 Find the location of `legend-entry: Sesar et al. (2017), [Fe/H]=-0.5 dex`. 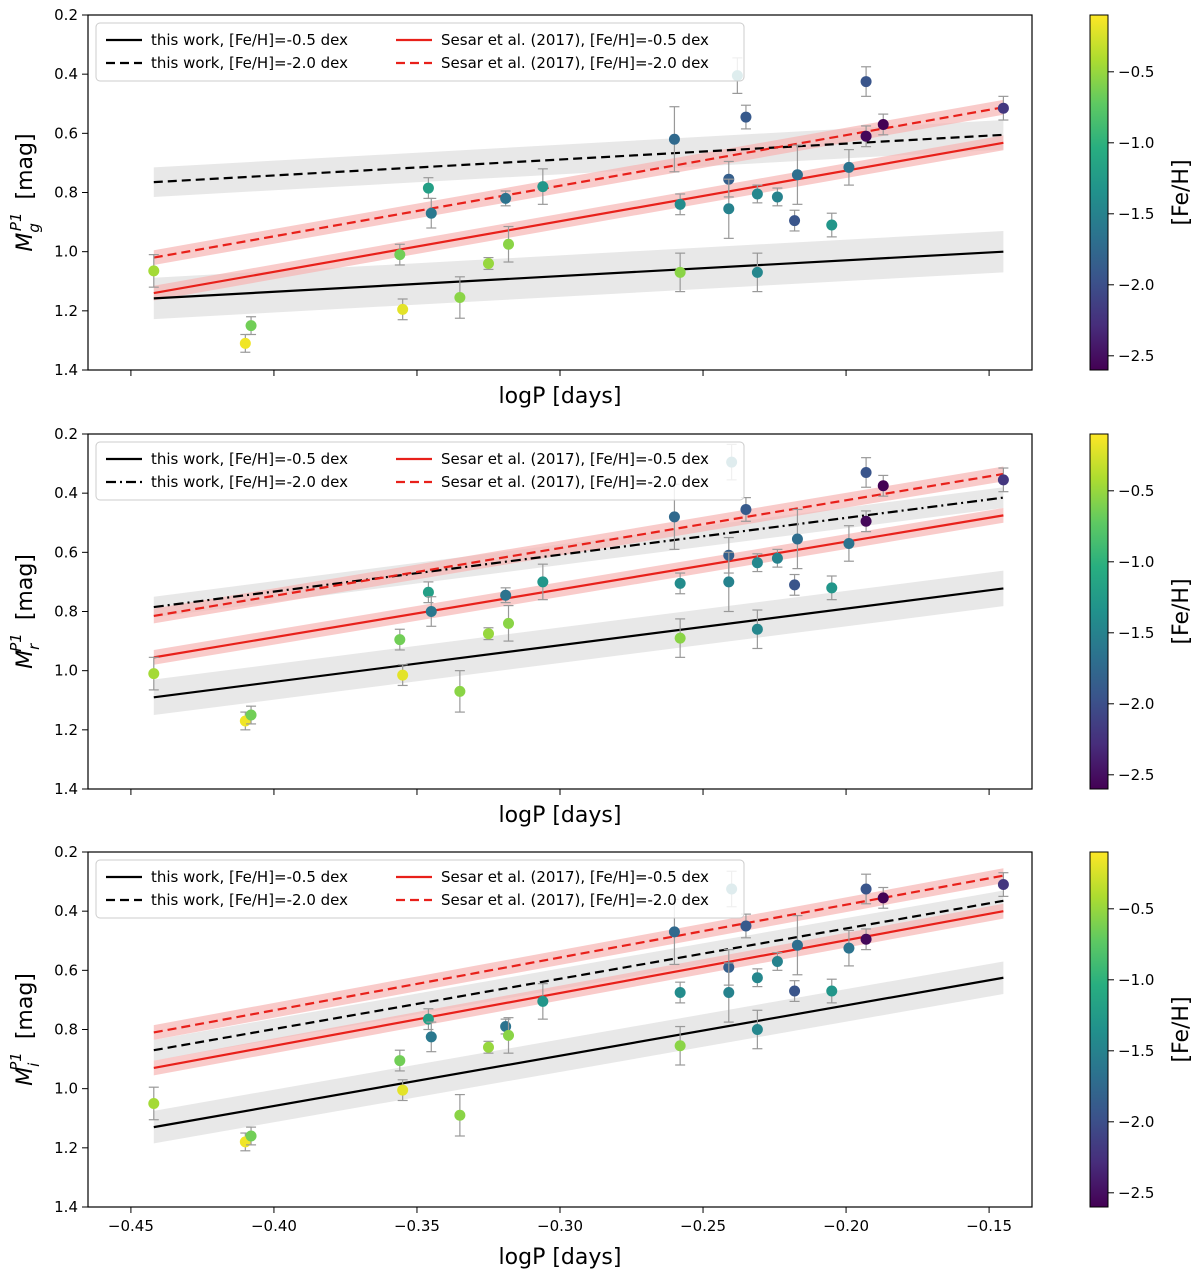

legend-entry: Sesar et al. (2017), [Fe/H]=-0.5 dex is located at coordinates (552, 877).